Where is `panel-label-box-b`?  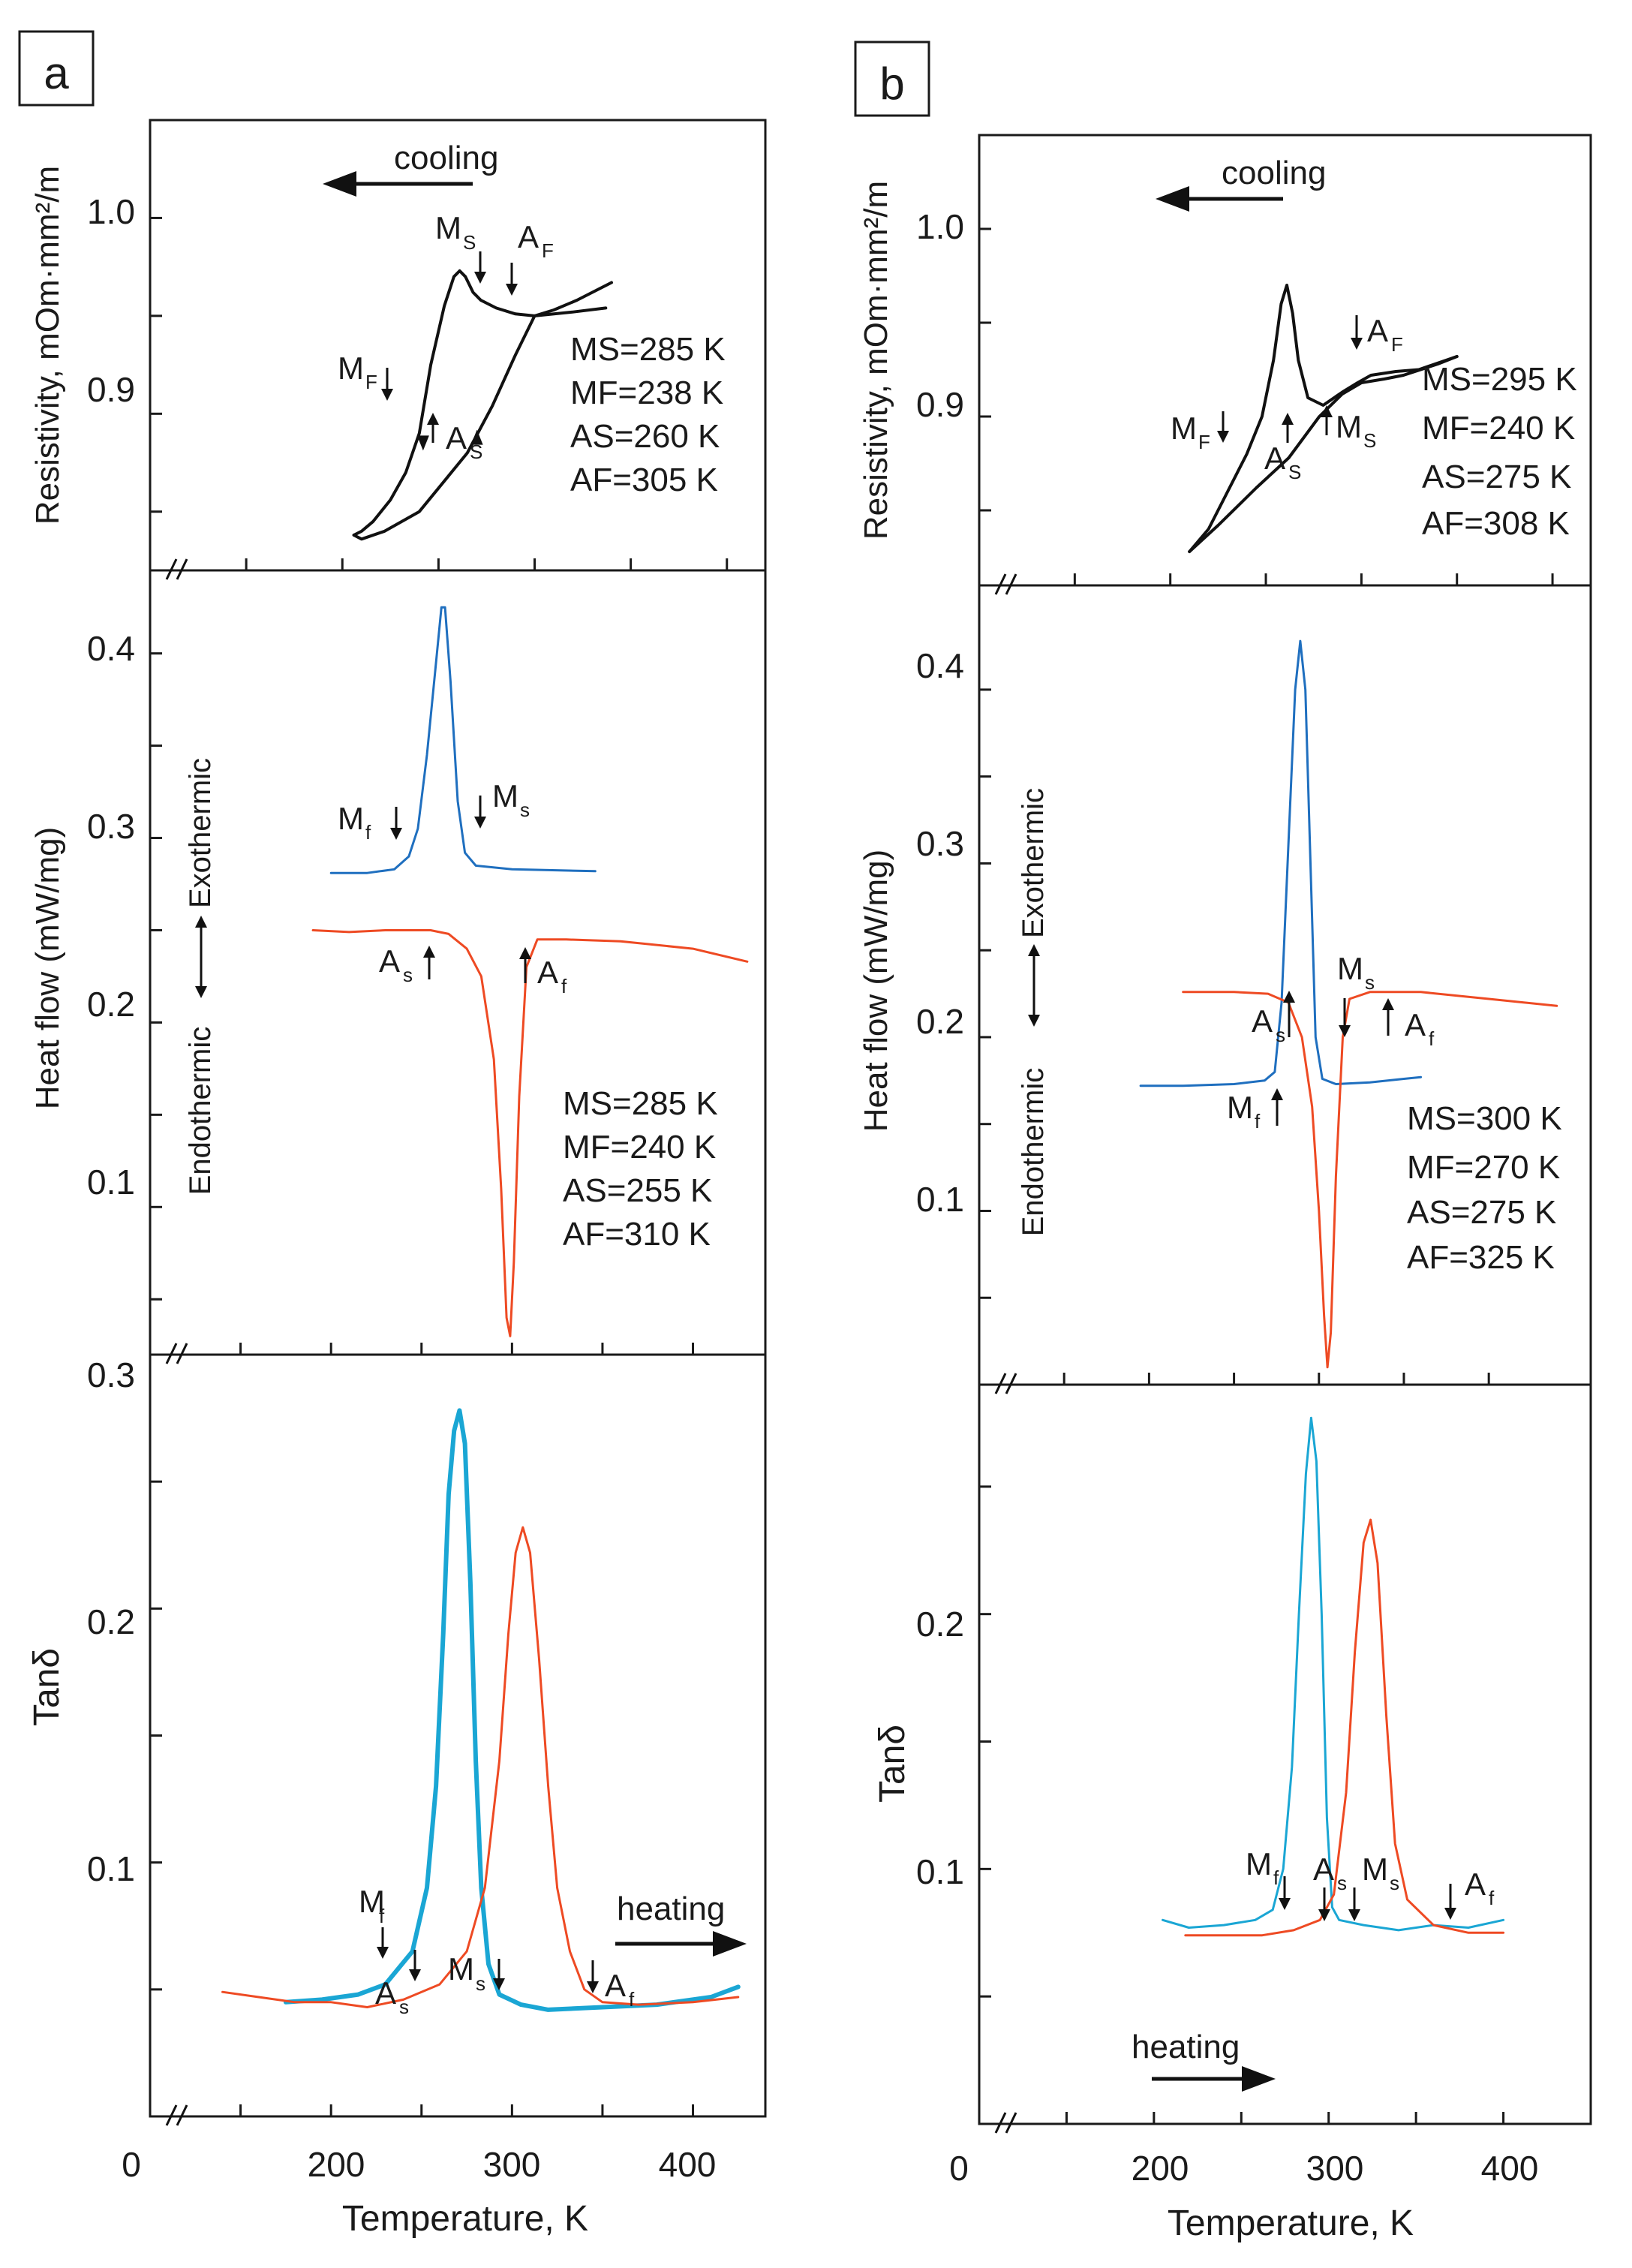
panel-label-box-b is located at coordinates (892, 79).